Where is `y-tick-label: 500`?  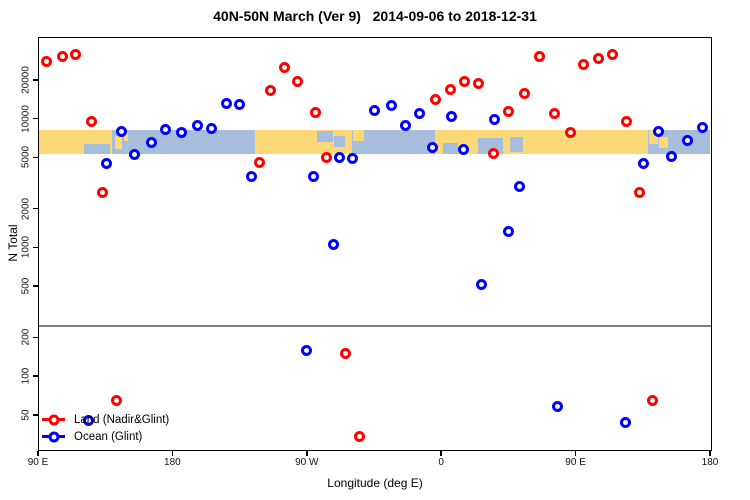
y-tick-label: 500 is located at coordinates (26, 286).